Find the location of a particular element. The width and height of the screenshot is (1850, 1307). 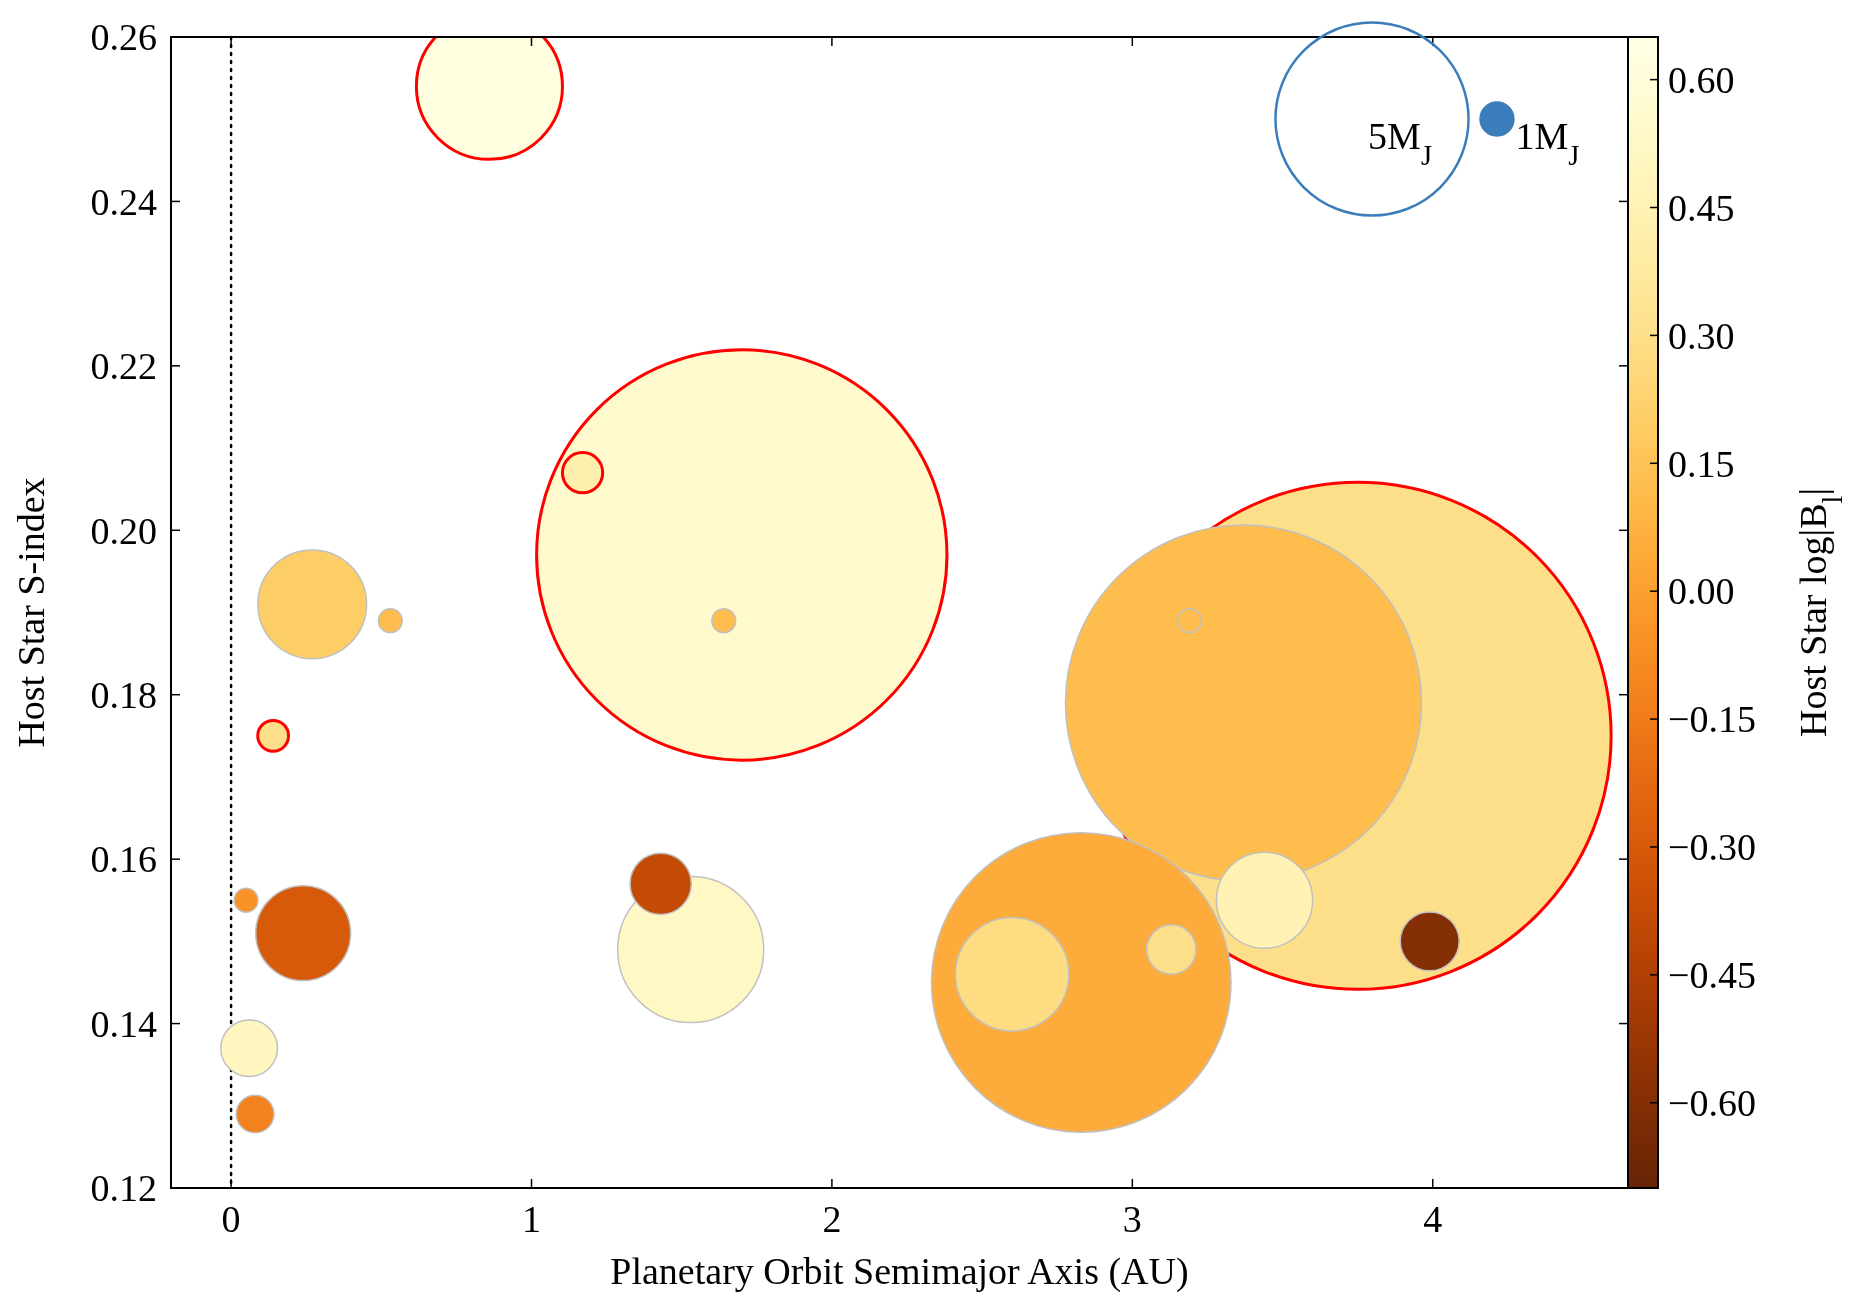

color-bar-label: −0.60 is located at coordinates (1712, 1103).